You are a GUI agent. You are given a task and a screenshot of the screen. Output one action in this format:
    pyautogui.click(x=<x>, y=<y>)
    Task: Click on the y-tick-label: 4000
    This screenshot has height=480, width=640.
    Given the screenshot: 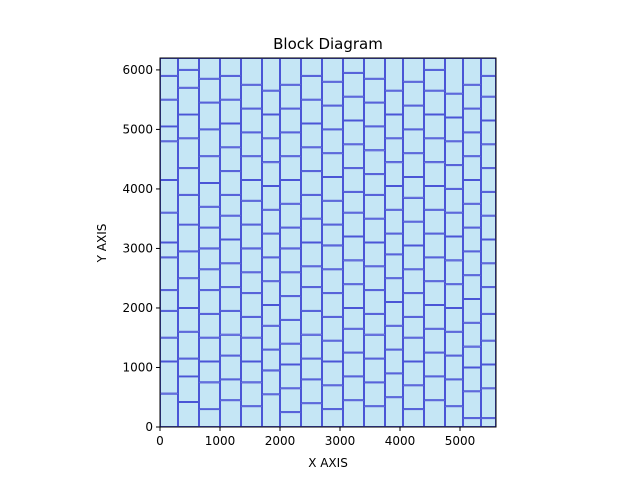 What is the action you would take?
    pyautogui.click(x=137, y=189)
    